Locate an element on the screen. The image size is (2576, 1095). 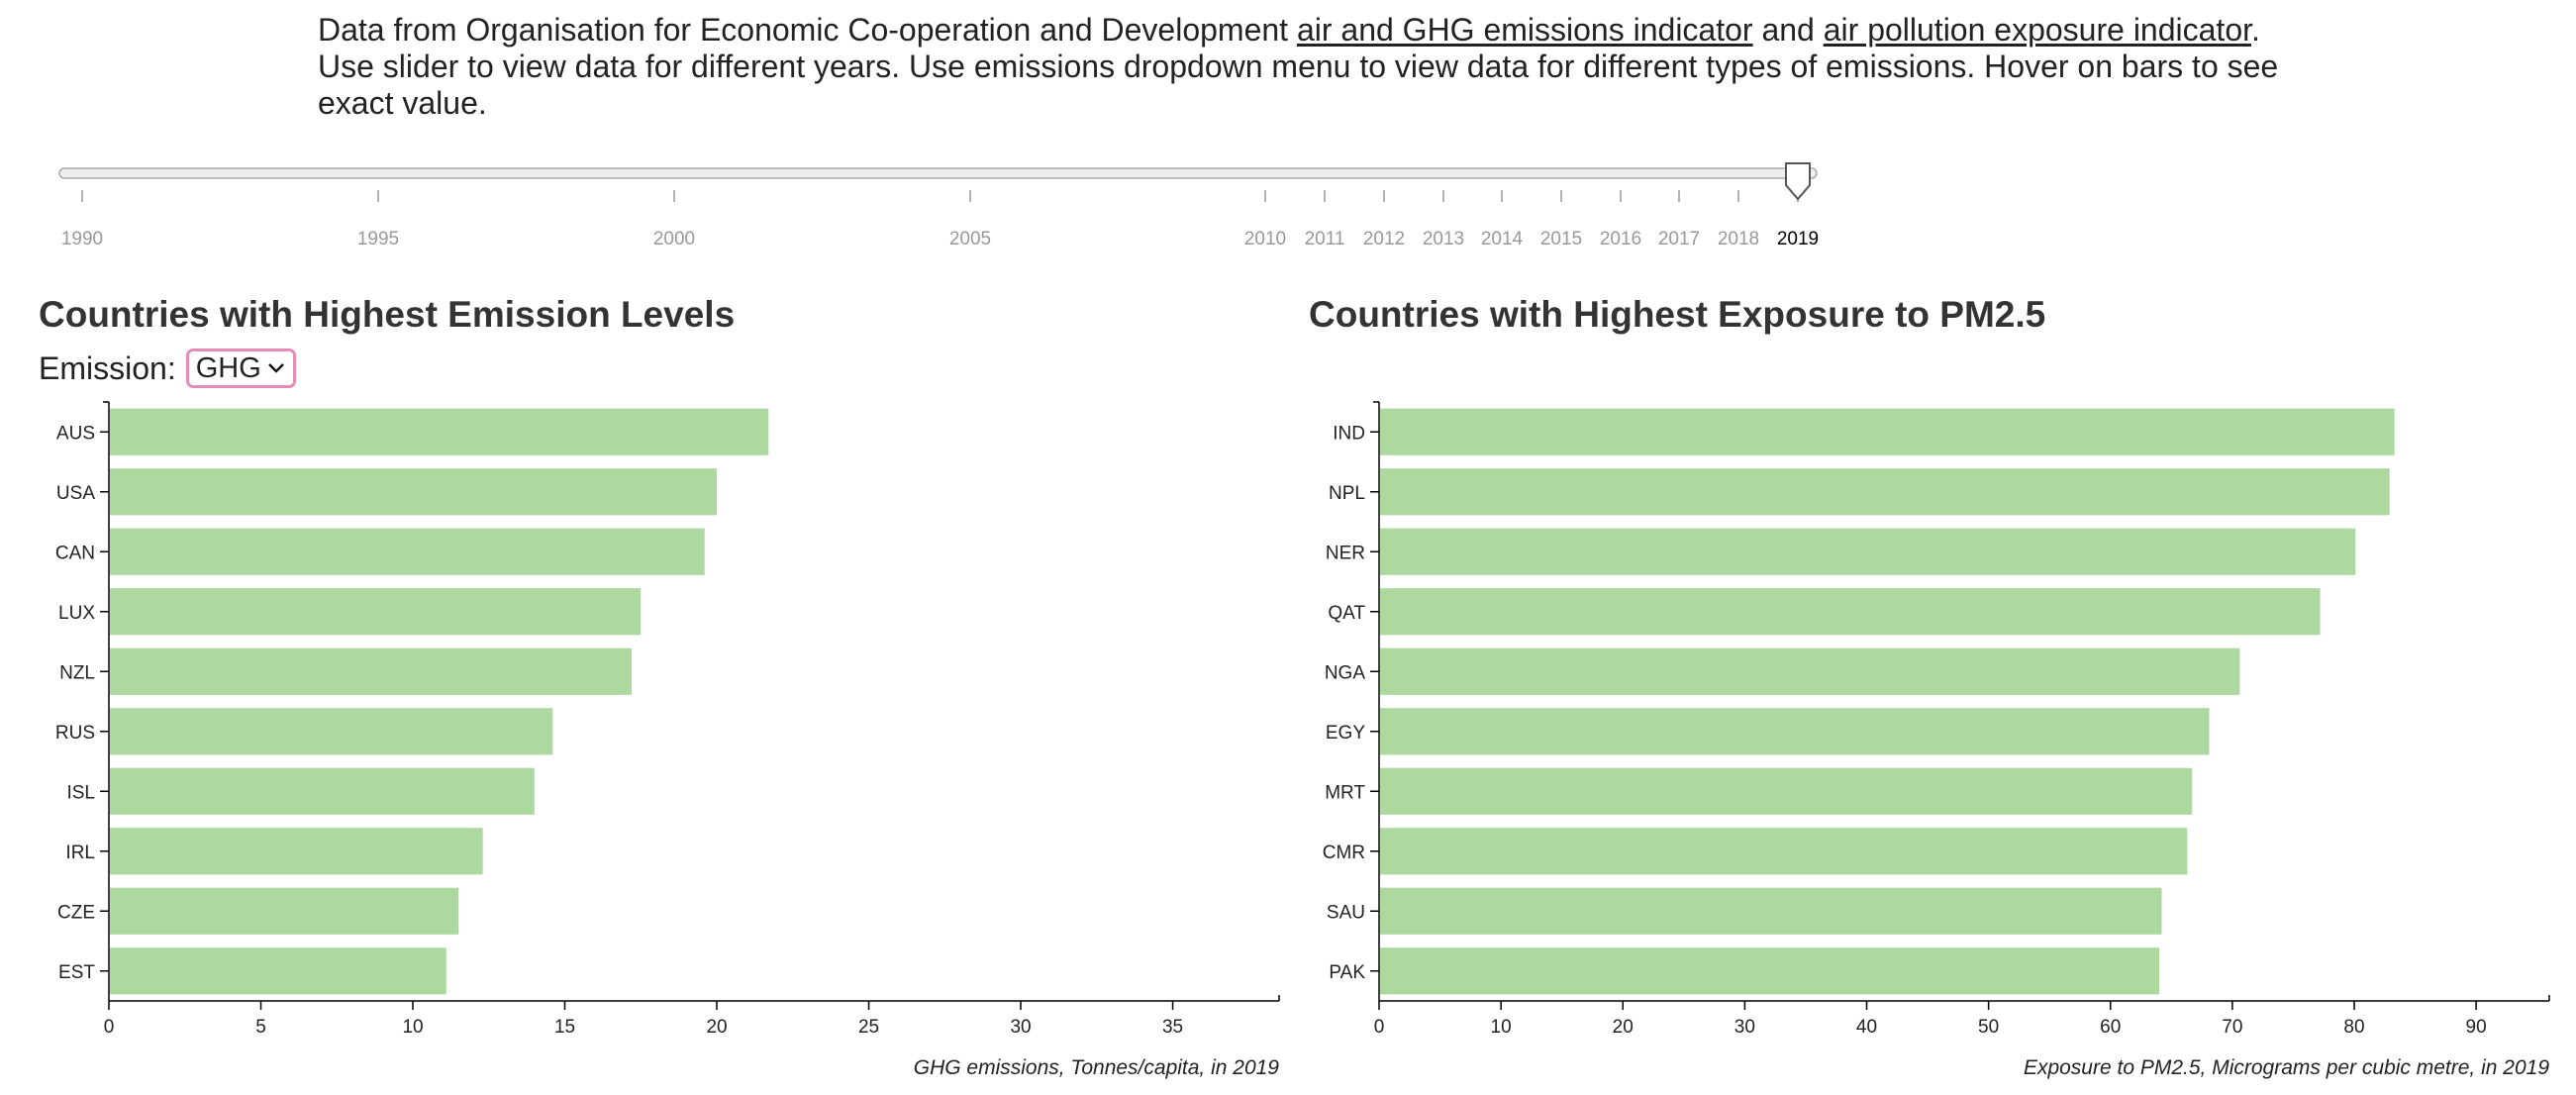
emission-dropdown: GHG is located at coordinates (241, 368).